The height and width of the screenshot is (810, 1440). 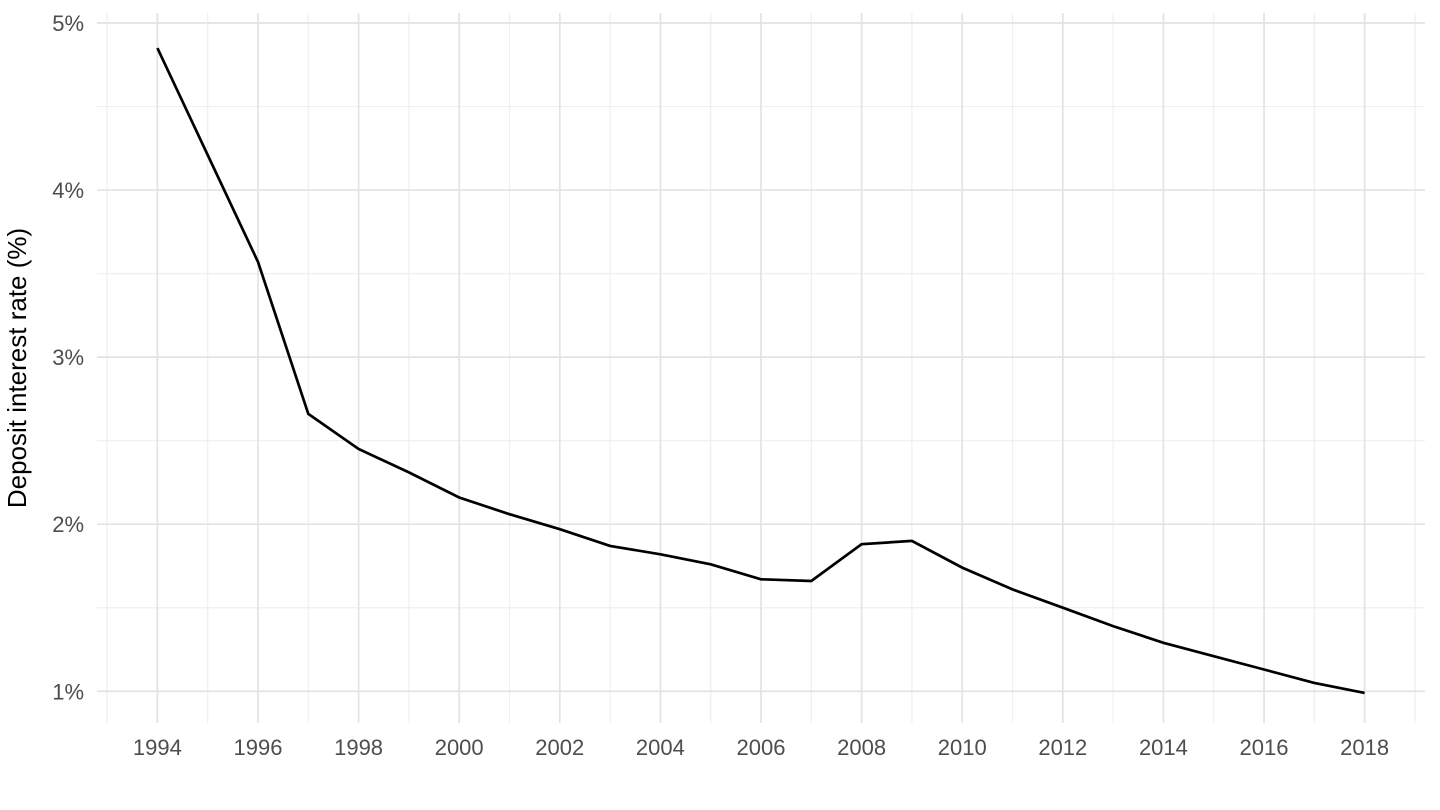 What do you see at coordinates (257, 747) in the screenshot?
I see `x-tick-label: 1996` at bounding box center [257, 747].